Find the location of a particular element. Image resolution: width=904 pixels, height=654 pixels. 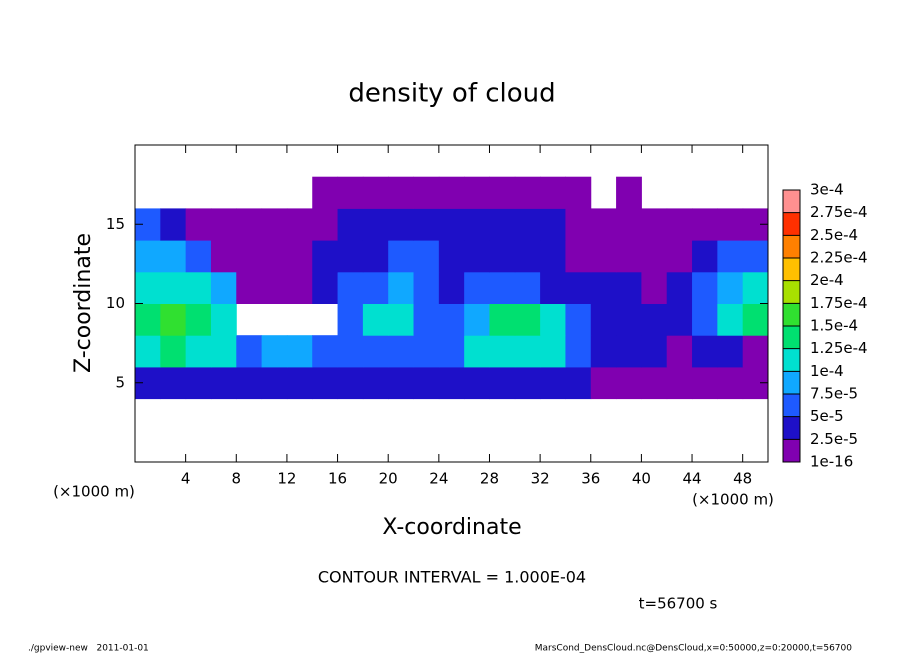

chart-title: density of cloud is located at coordinates (451, 94).